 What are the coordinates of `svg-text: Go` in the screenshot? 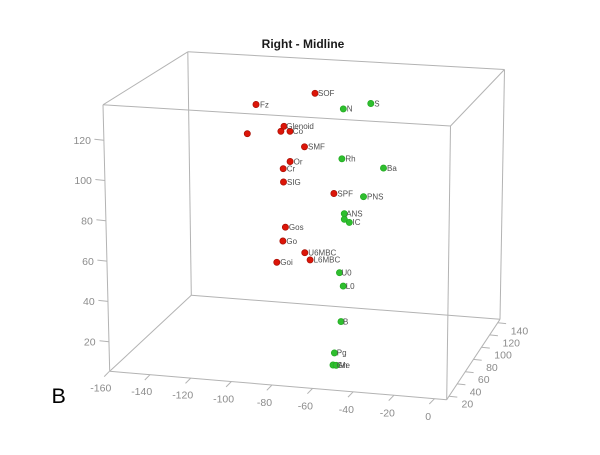 It's located at (291, 241).